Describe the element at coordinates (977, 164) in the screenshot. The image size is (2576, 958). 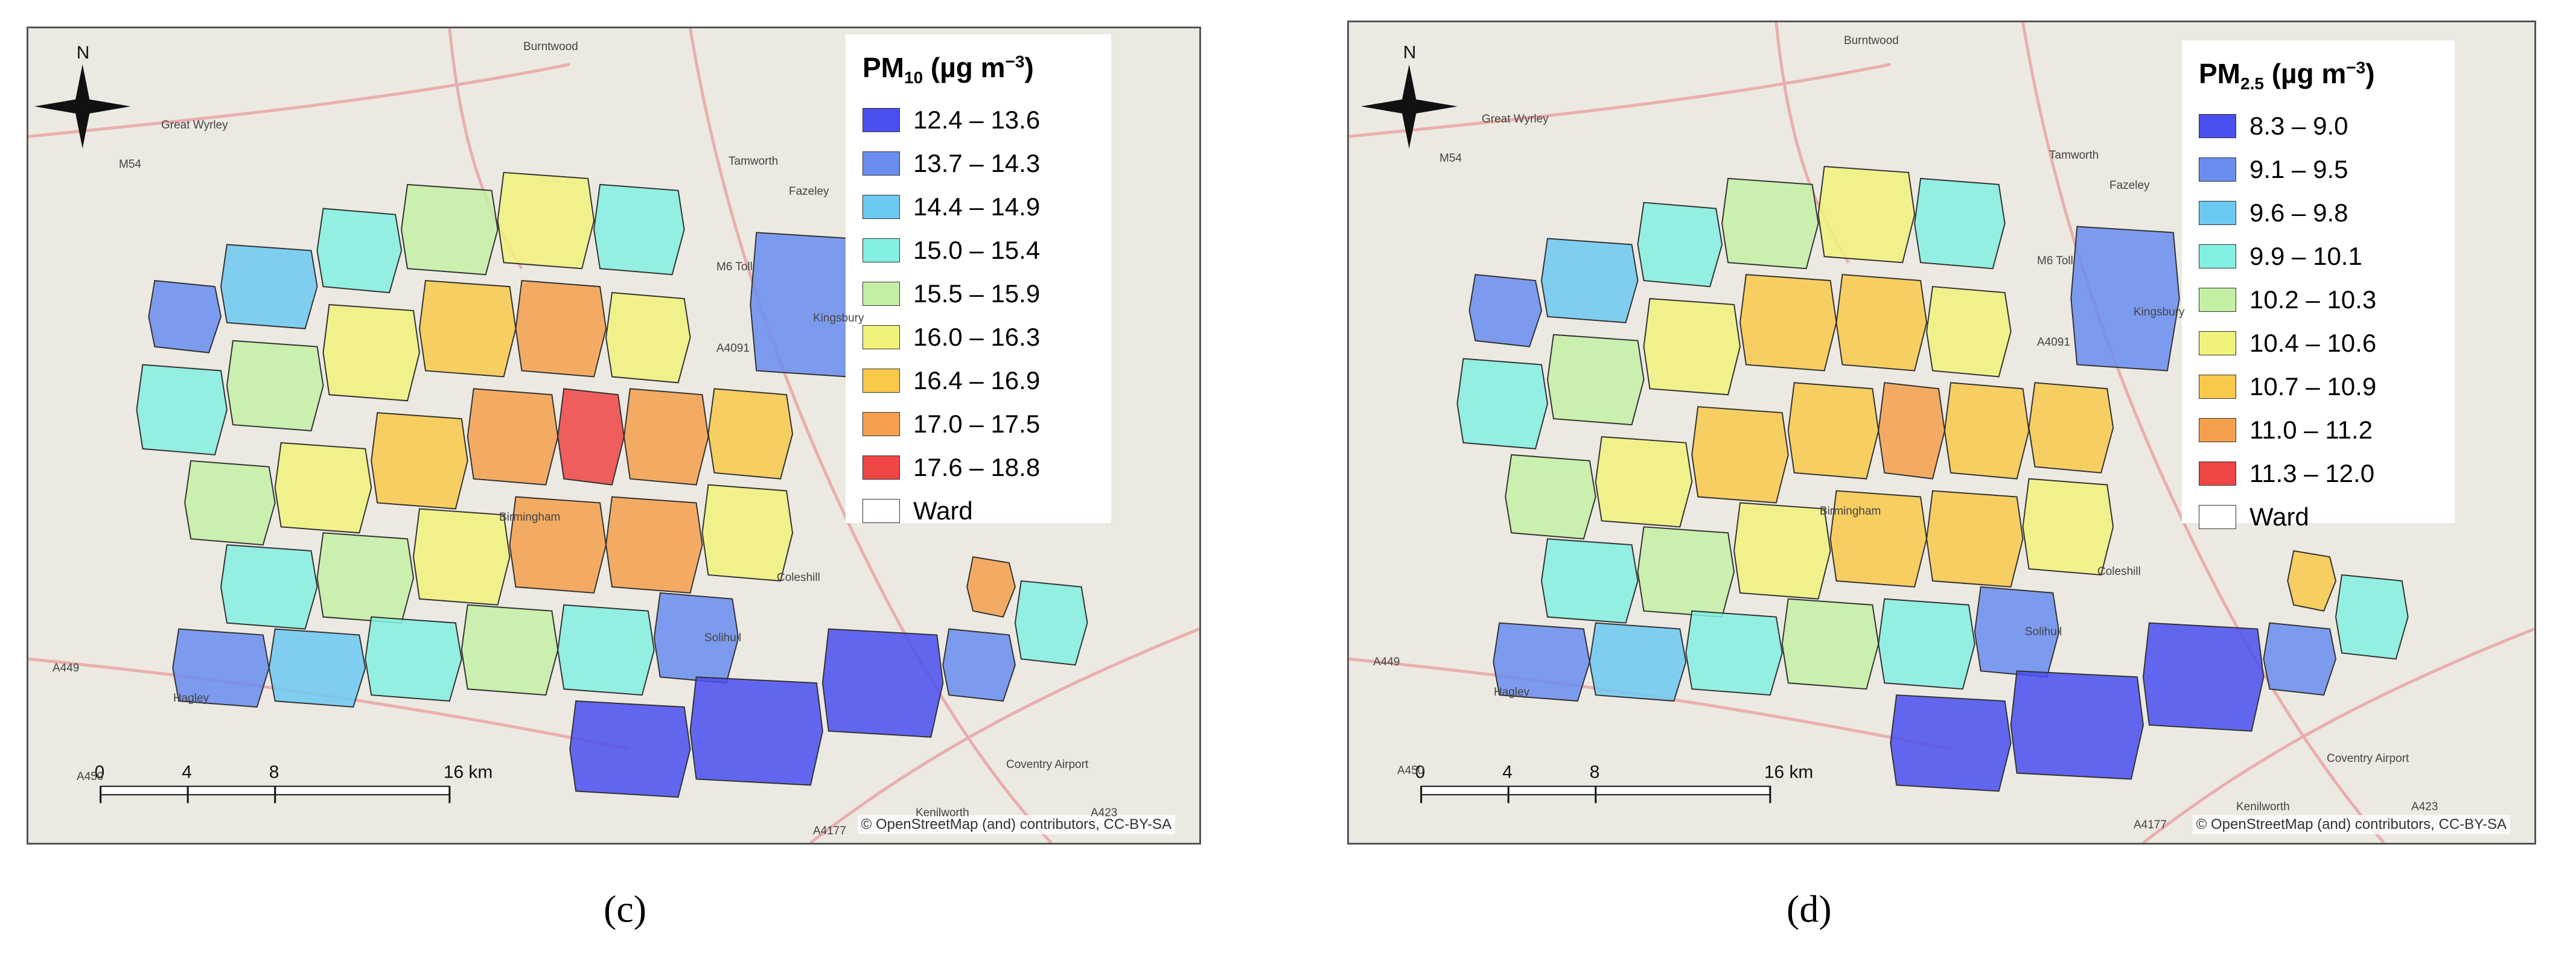
I see `legend-label: 13.7 – 14.3` at that location.